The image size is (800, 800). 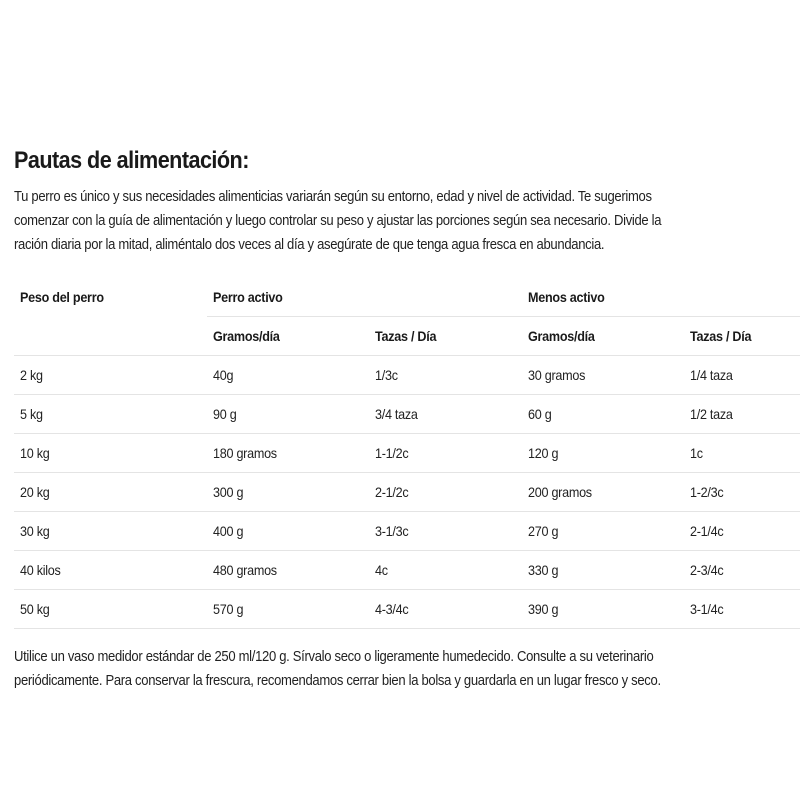 I want to click on table-cell: 40 kilos, so click(x=40, y=570).